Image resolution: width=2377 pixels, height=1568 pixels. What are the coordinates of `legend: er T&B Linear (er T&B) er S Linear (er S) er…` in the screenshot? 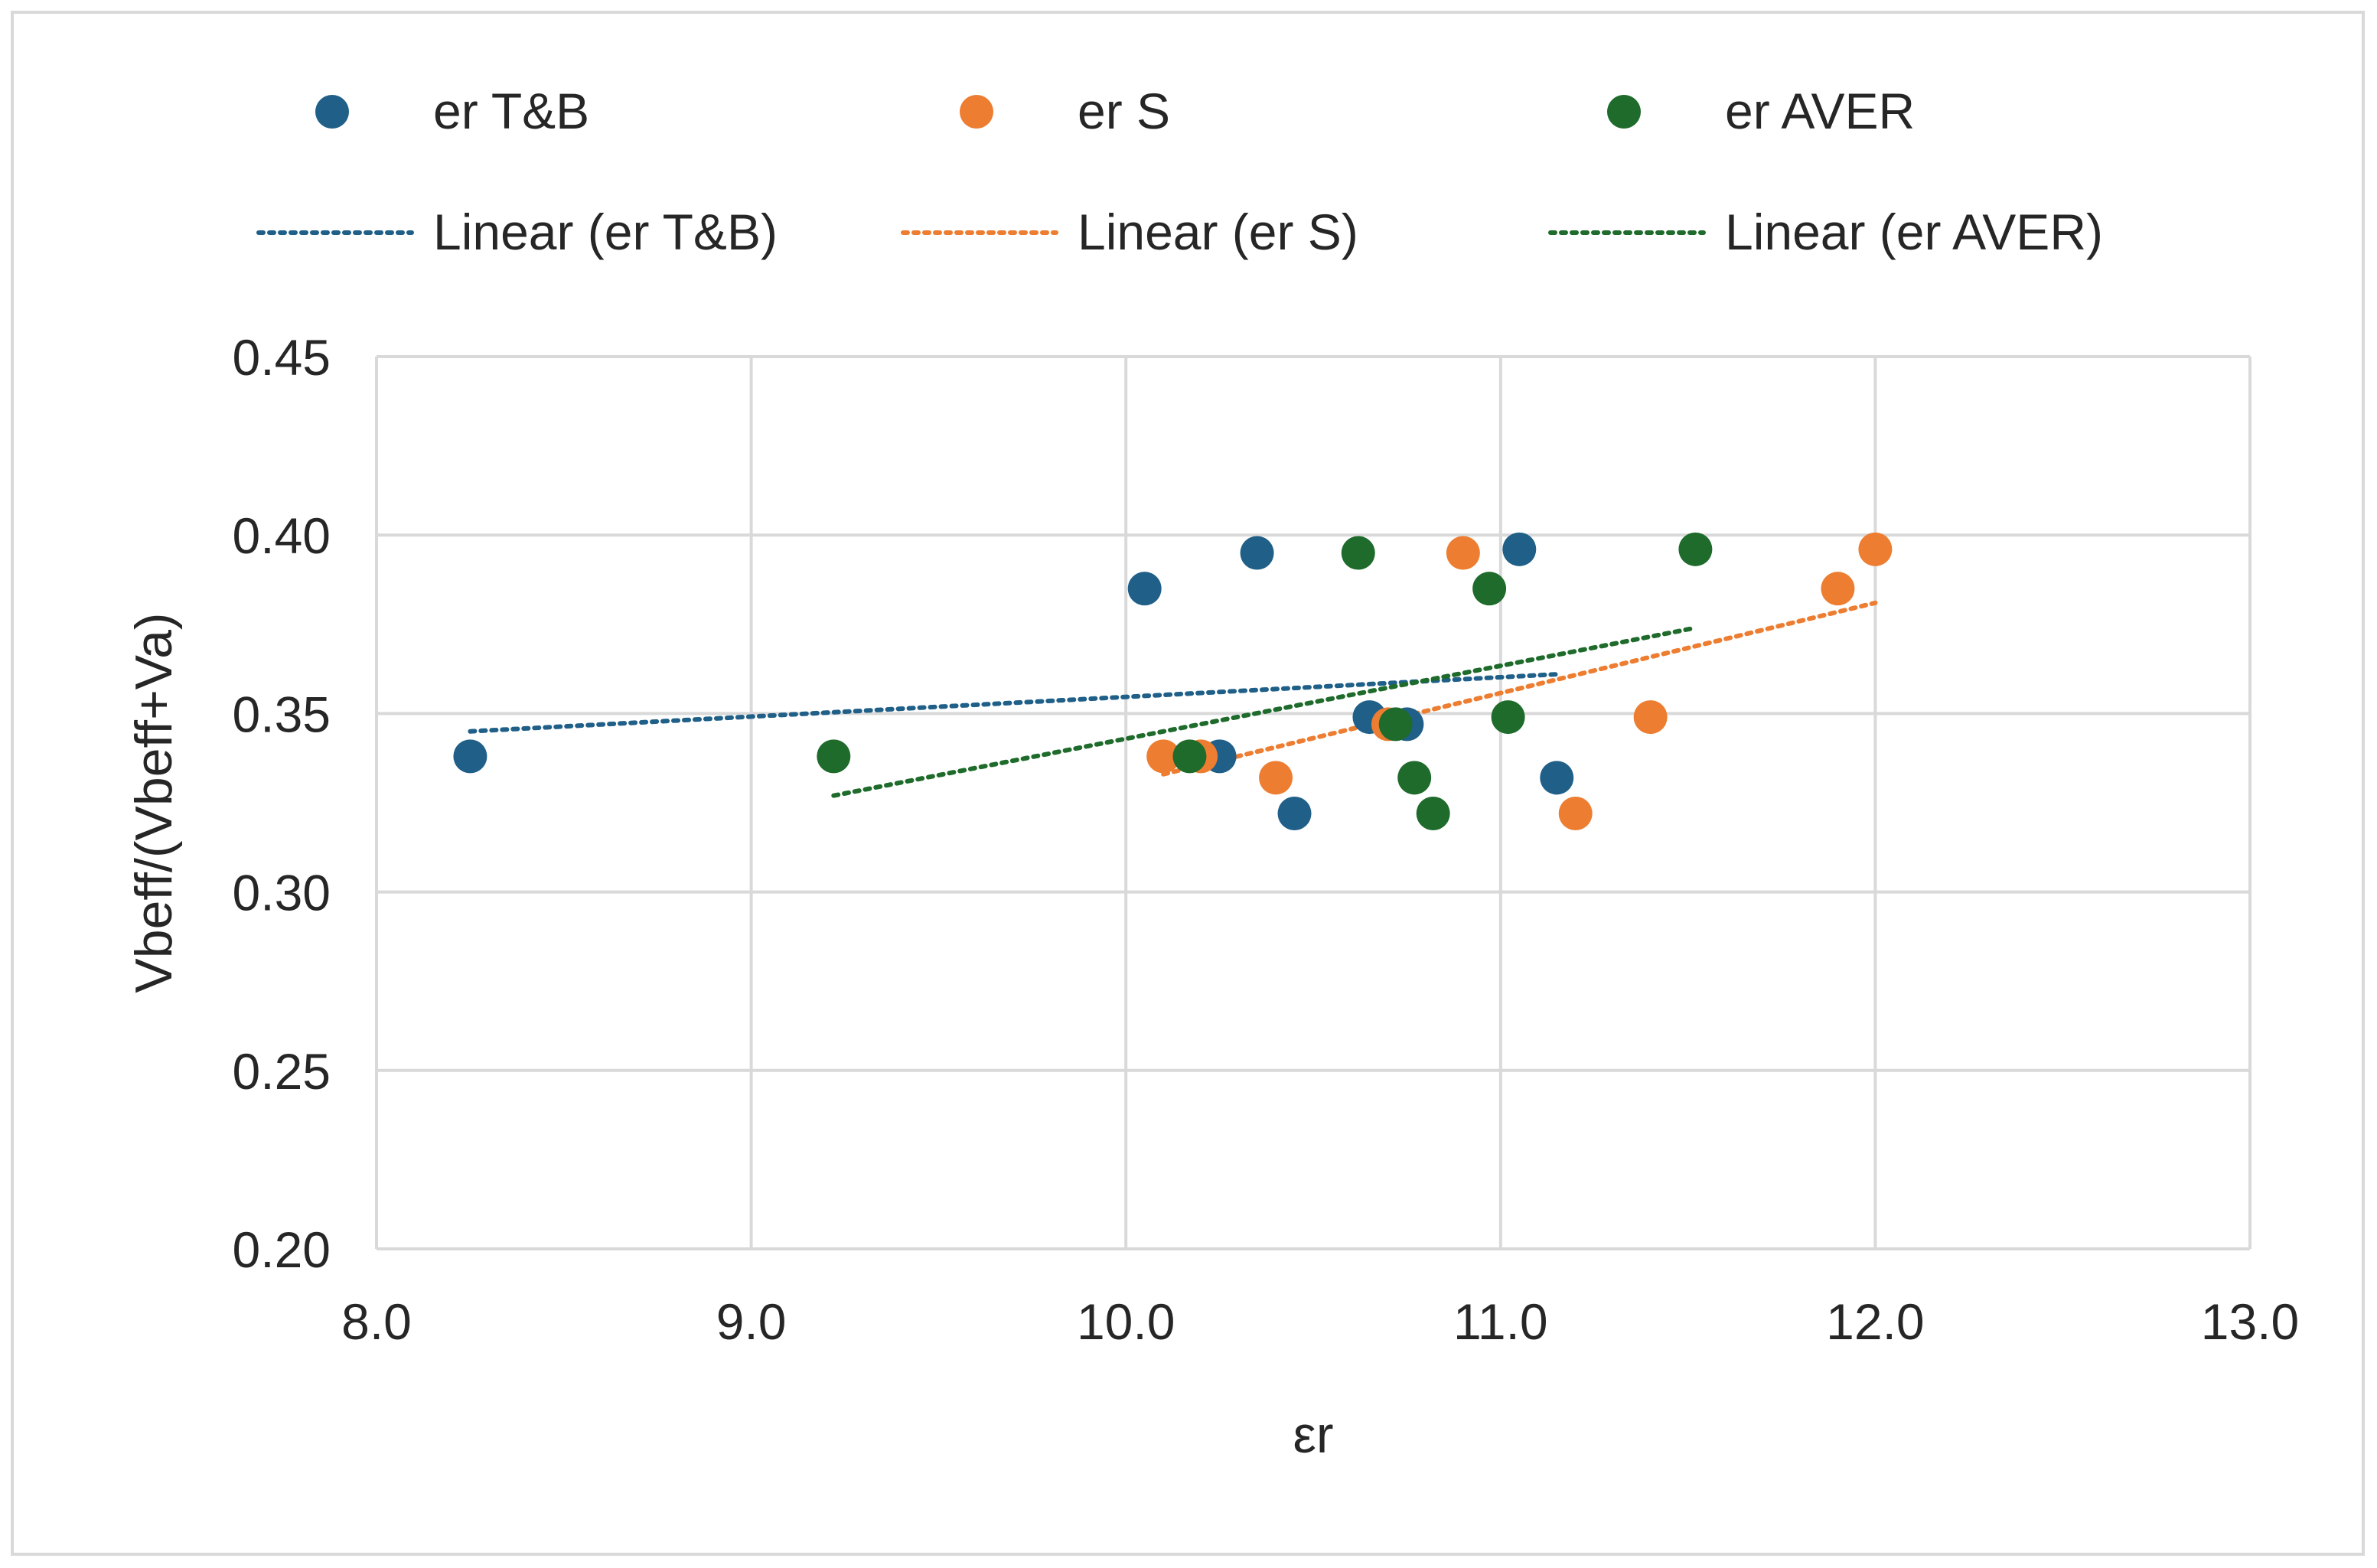 It's located at (1180, 171).